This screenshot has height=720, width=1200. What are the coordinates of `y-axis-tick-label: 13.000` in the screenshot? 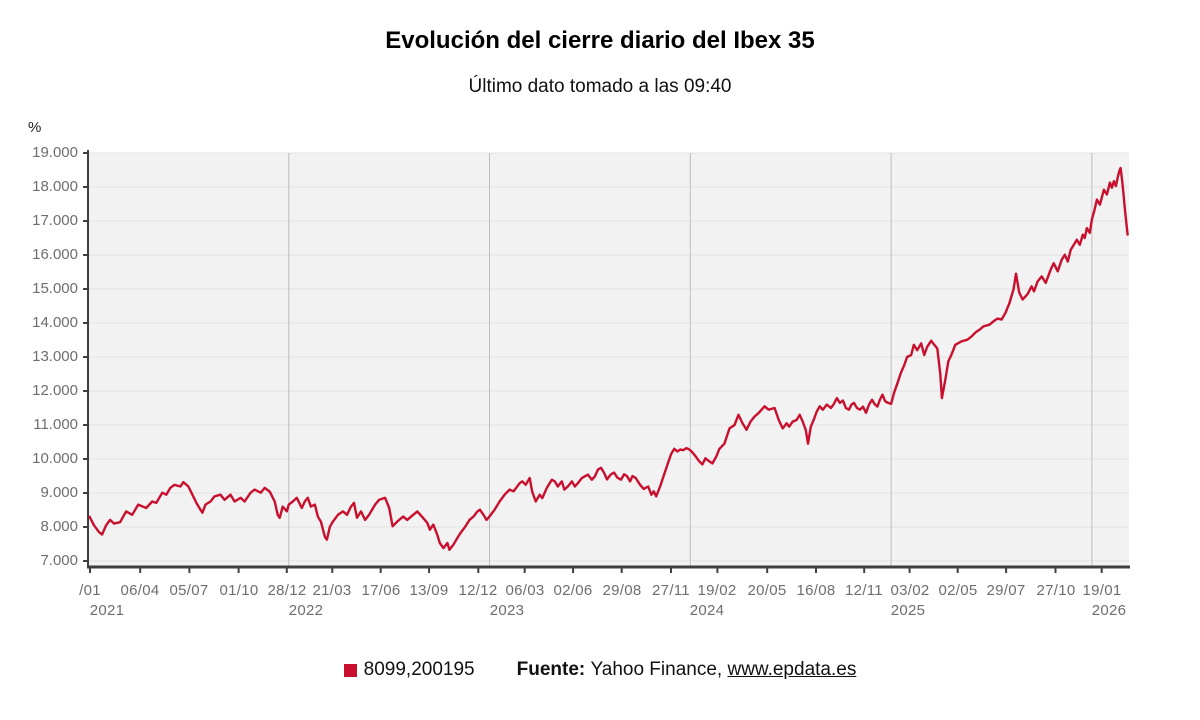 It's located at (55, 356).